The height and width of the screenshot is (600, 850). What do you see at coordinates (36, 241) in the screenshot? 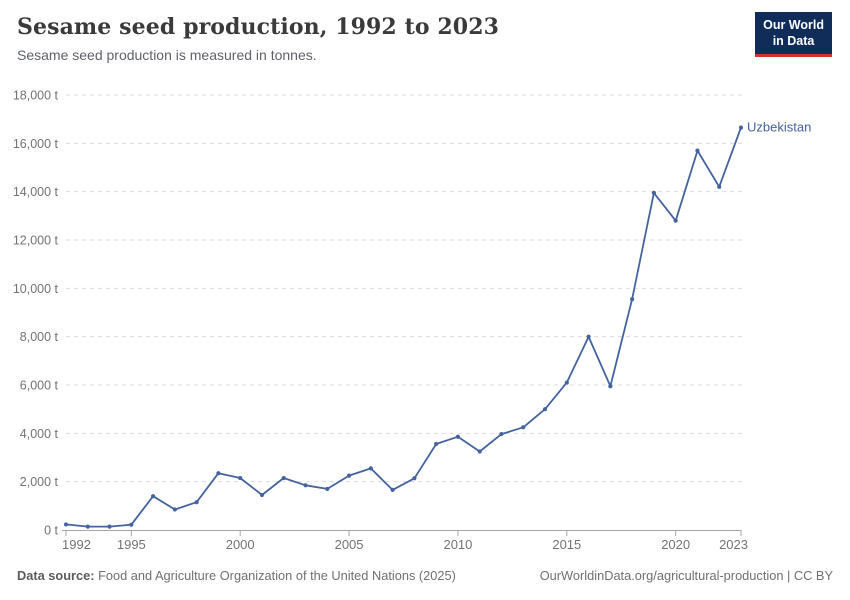
I see `y-axis-tick-label: 12,000 t` at bounding box center [36, 241].